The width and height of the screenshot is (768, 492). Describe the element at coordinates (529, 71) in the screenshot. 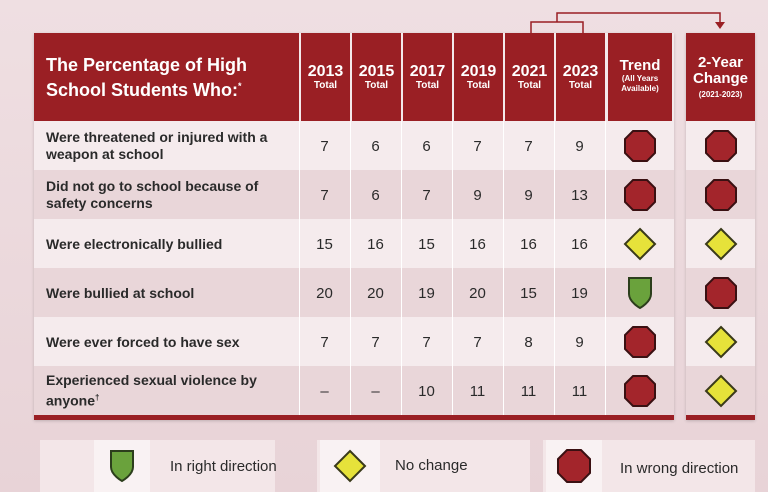

I see `year-header-year: 2021` at that location.